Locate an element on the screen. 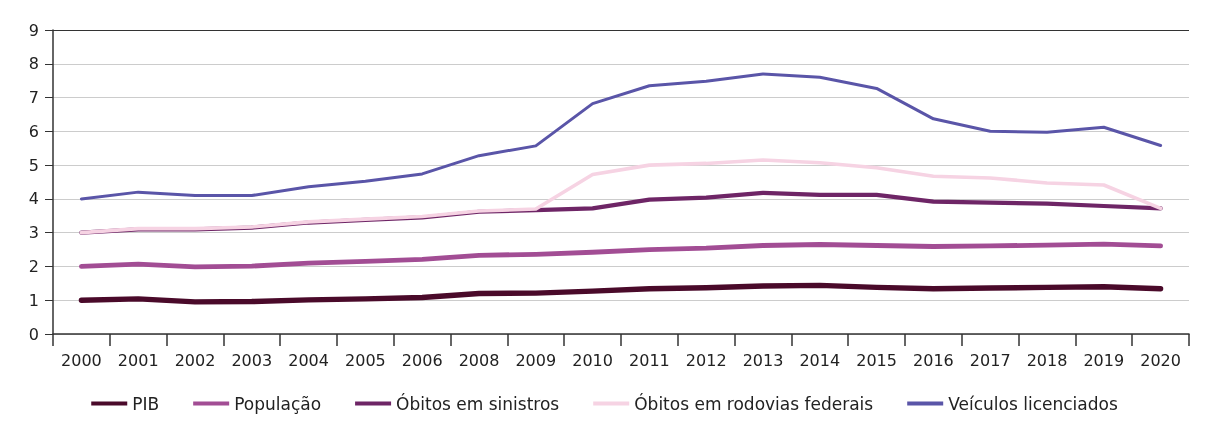 The width and height of the screenshot is (1209, 425). x-tick-label: 2004 is located at coordinates (308, 360).